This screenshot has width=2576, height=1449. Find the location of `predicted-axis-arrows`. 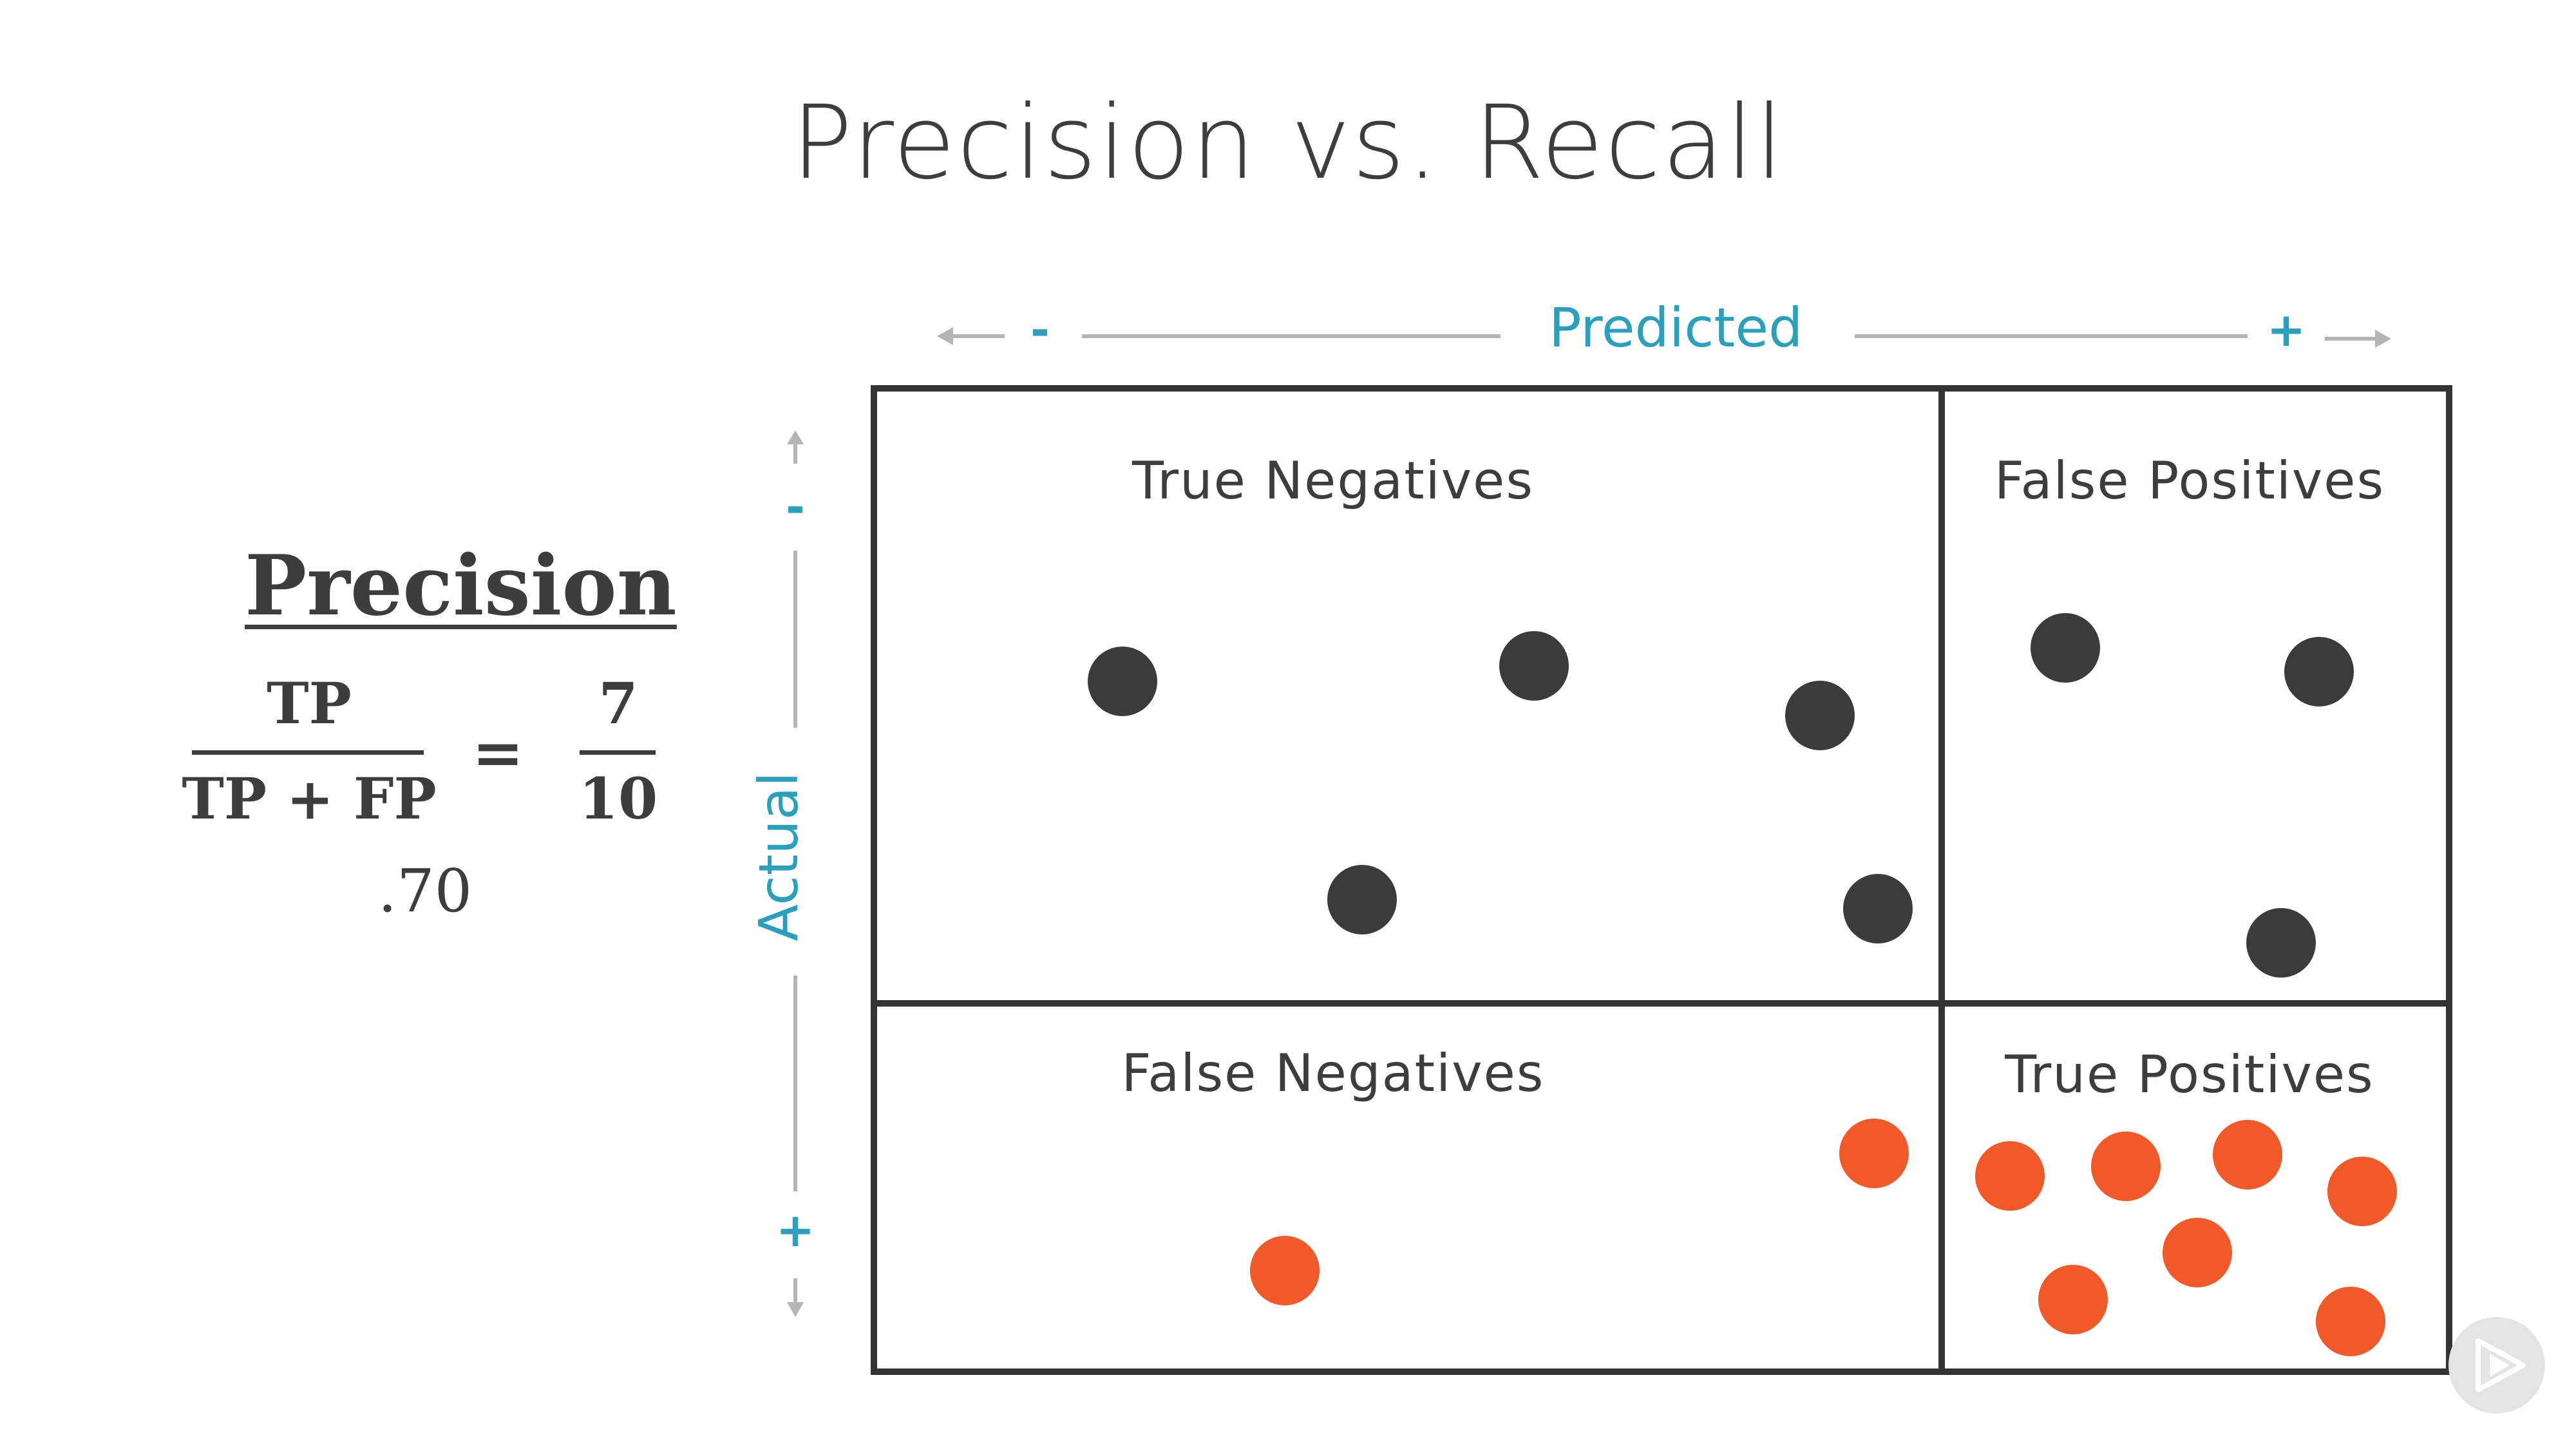

predicted-axis-arrows is located at coordinates (1664, 337).